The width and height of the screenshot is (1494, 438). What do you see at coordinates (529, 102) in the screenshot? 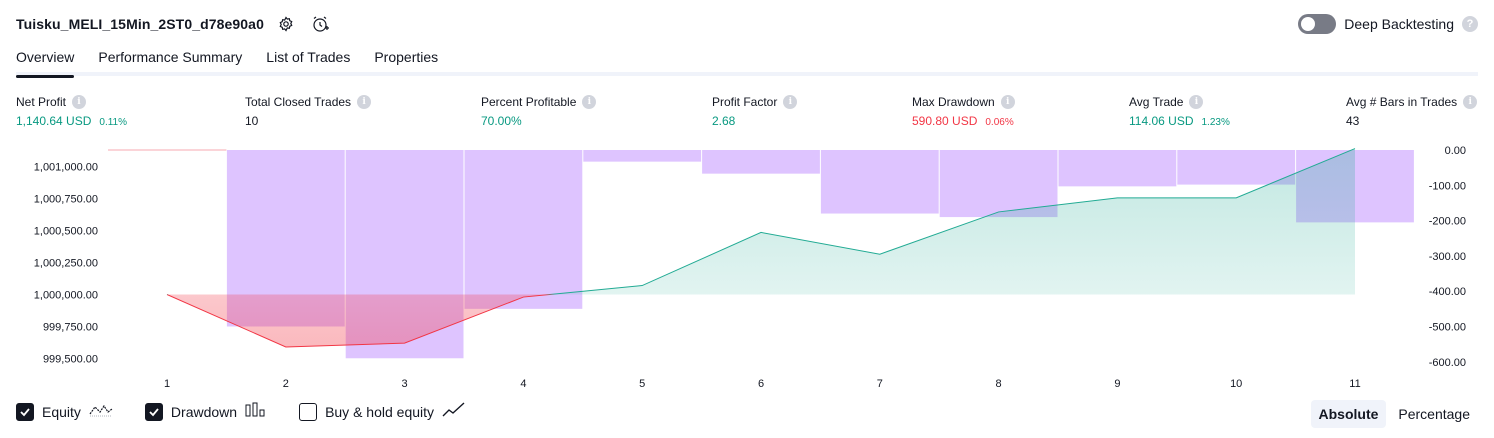
I see `stat-label: Percent Profitable` at bounding box center [529, 102].